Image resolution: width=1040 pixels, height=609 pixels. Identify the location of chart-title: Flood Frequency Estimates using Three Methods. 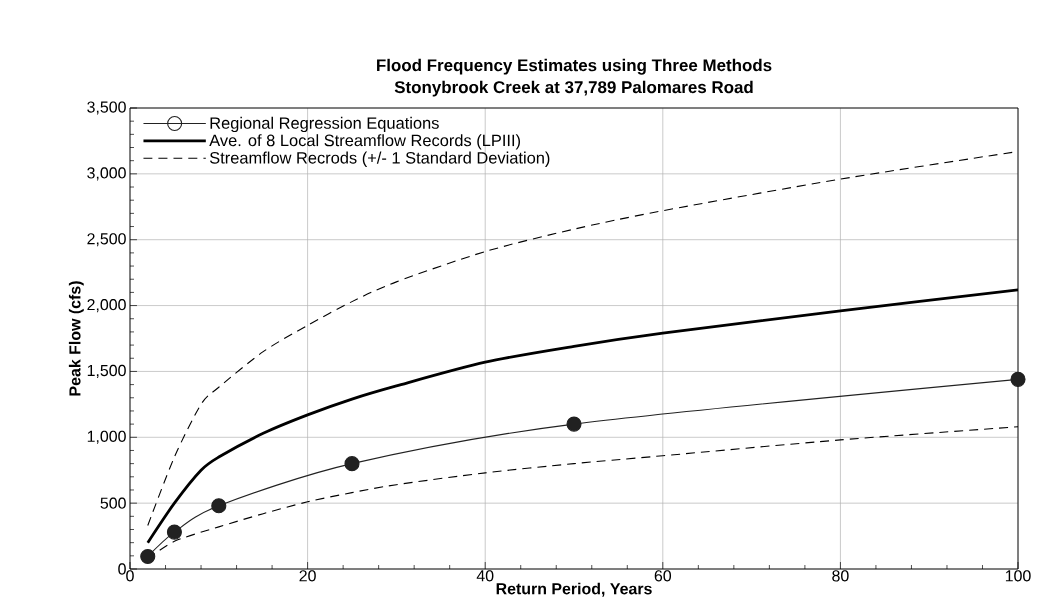
(574, 66).